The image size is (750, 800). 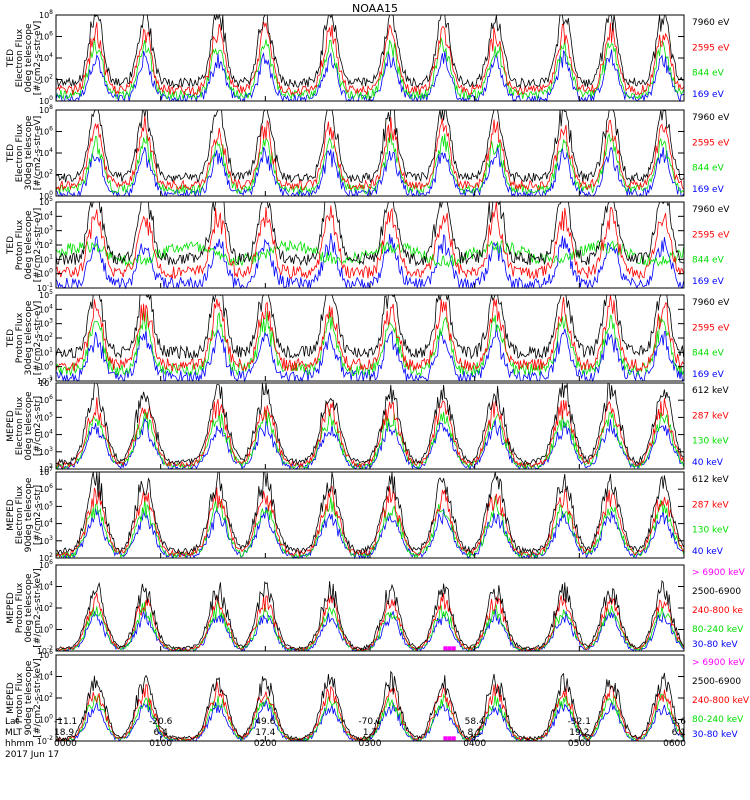 I want to click on panel-4-legend-2: 2595 eV, so click(x=711, y=328).